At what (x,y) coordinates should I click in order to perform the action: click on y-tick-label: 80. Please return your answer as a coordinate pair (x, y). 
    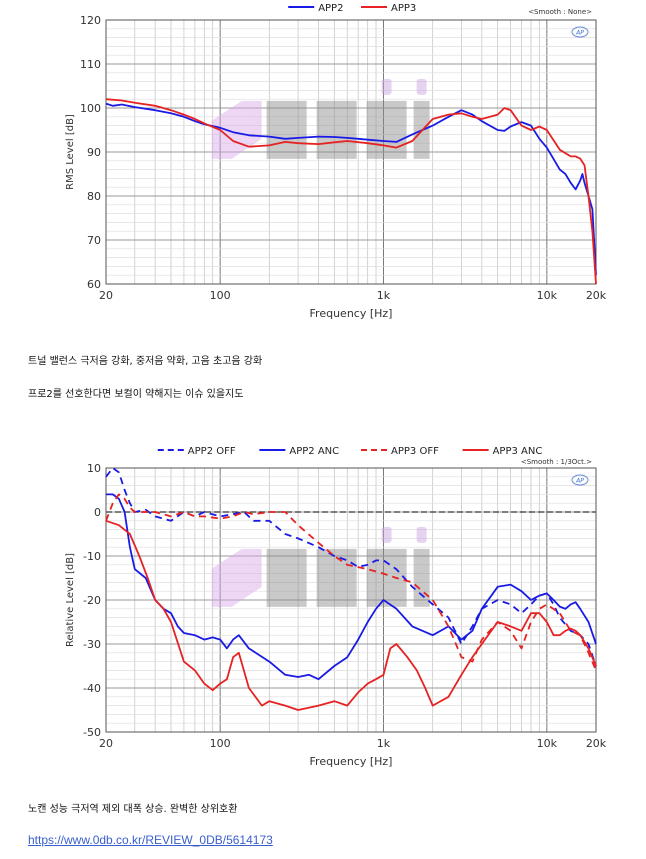
    Looking at the image, I should click on (94, 196).